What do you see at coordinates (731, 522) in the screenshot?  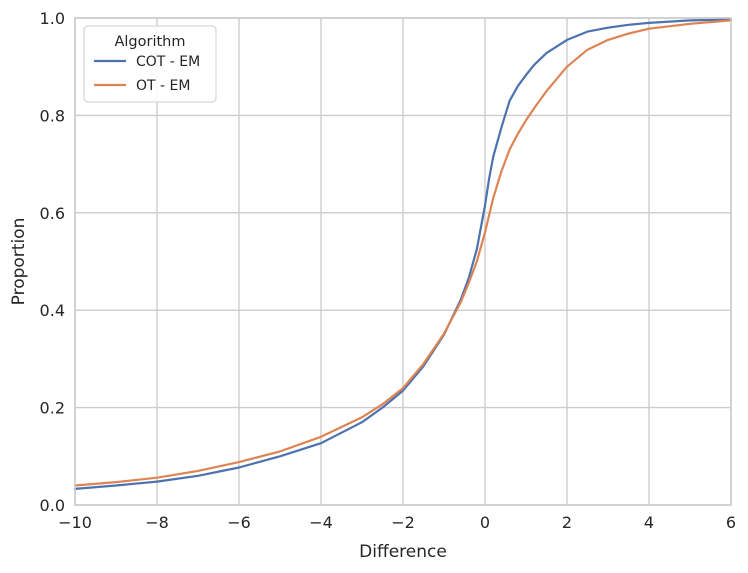 I see `x-tick-label: 6` at bounding box center [731, 522].